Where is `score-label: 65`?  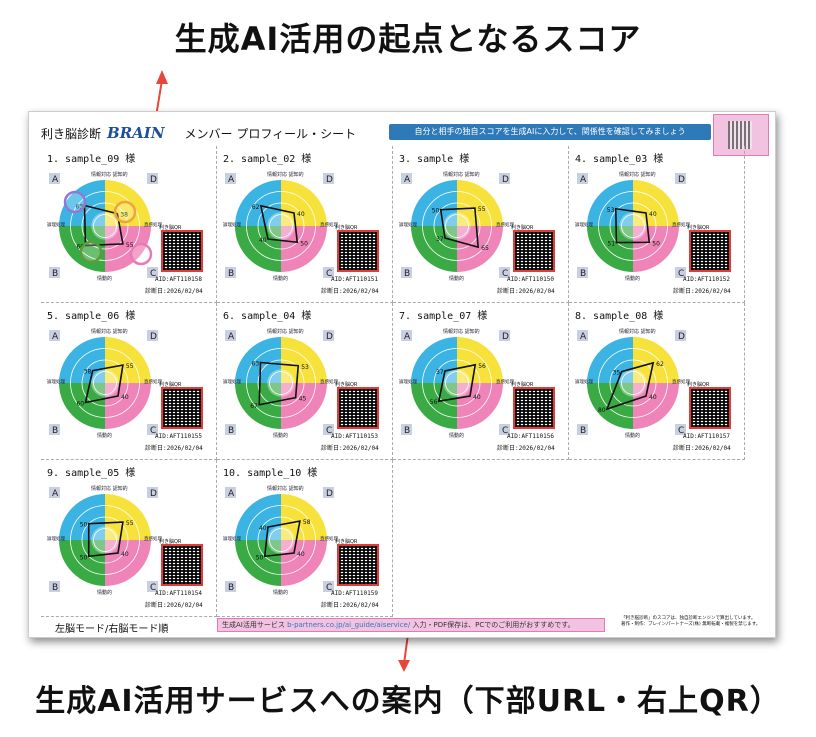 score-label: 65 is located at coordinates (485, 248).